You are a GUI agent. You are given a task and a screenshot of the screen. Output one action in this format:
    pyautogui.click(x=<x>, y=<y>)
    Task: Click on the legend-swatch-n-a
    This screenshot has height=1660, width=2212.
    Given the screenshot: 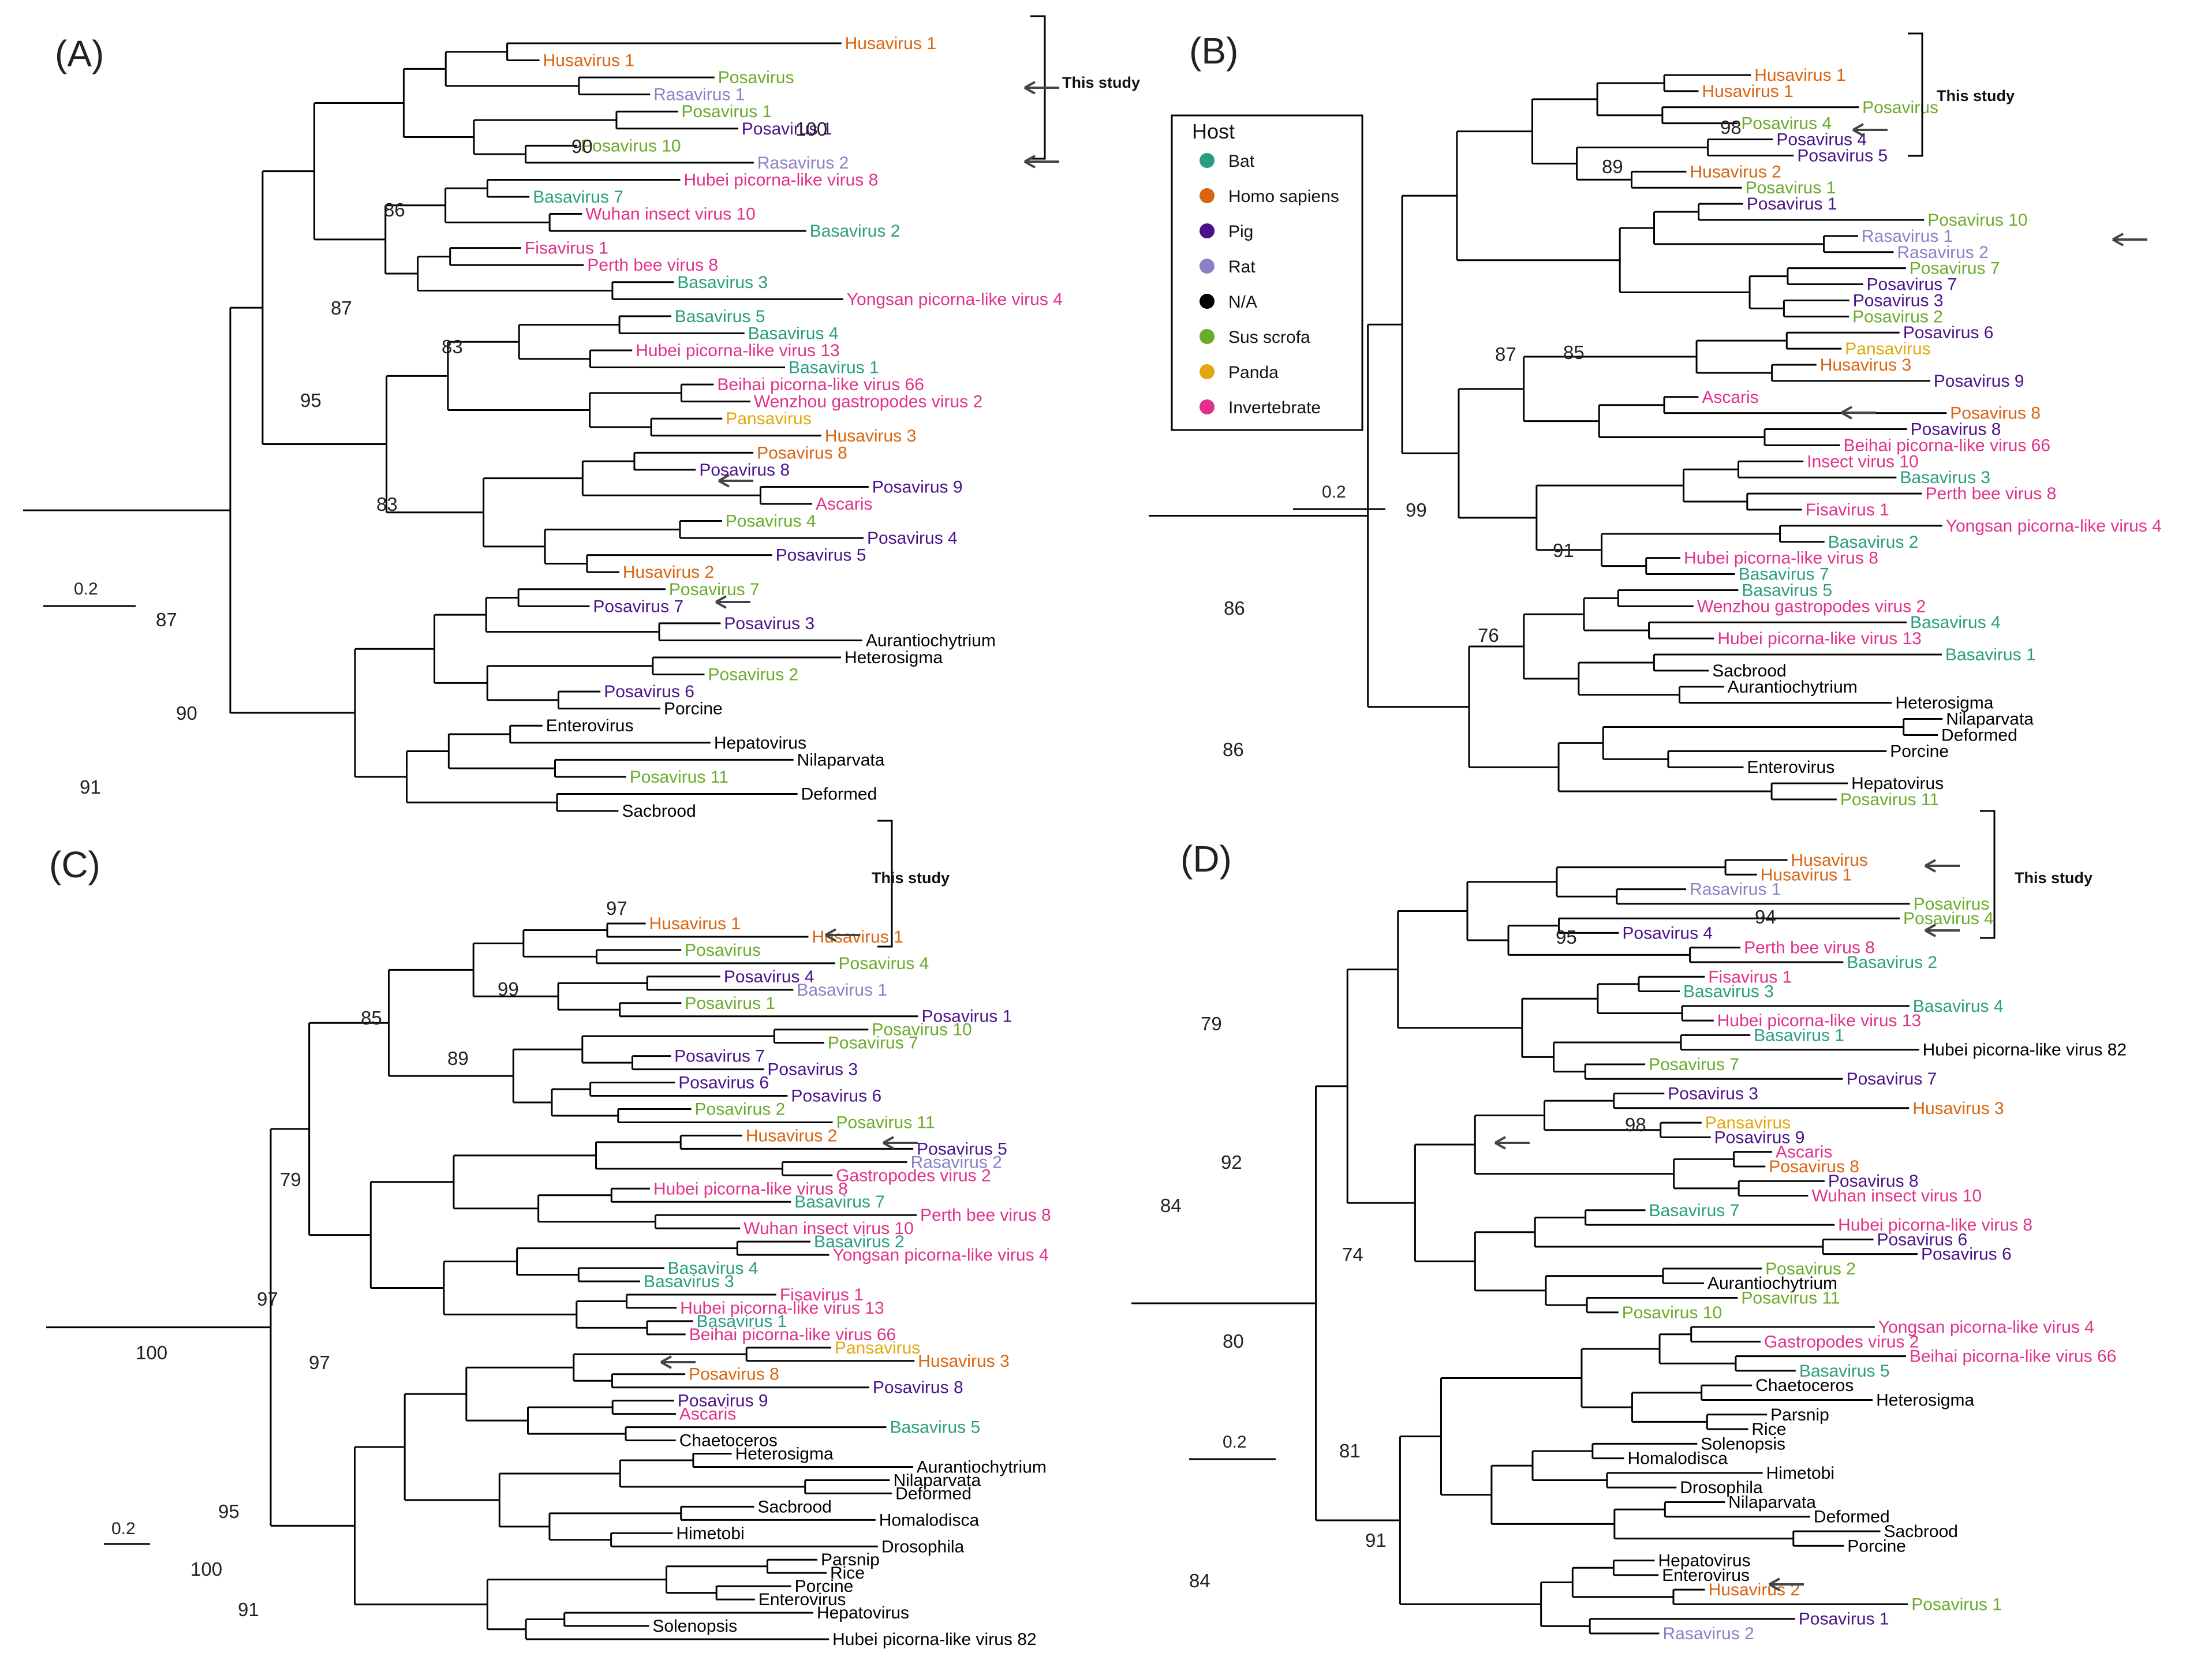 What is the action you would take?
    pyautogui.click(x=1208, y=301)
    